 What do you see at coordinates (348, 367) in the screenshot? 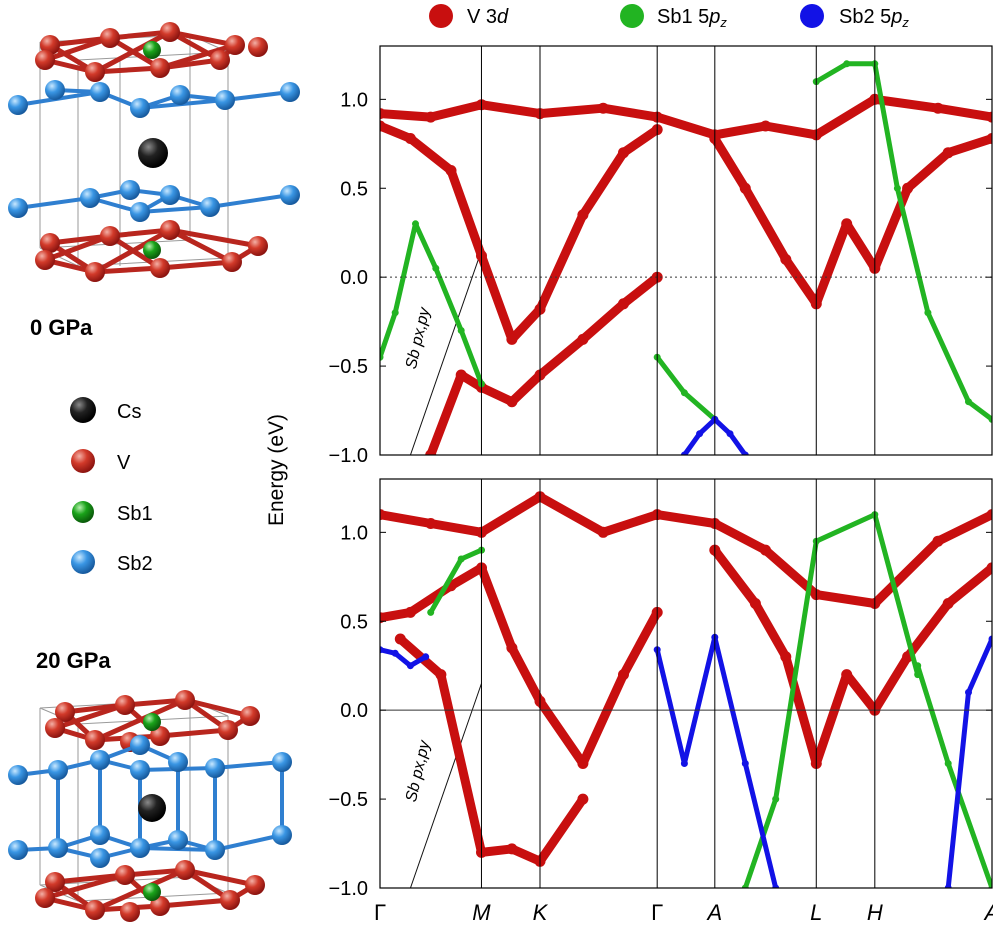
I see `y-tick-label: −0.5` at bounding box center [348, 367].